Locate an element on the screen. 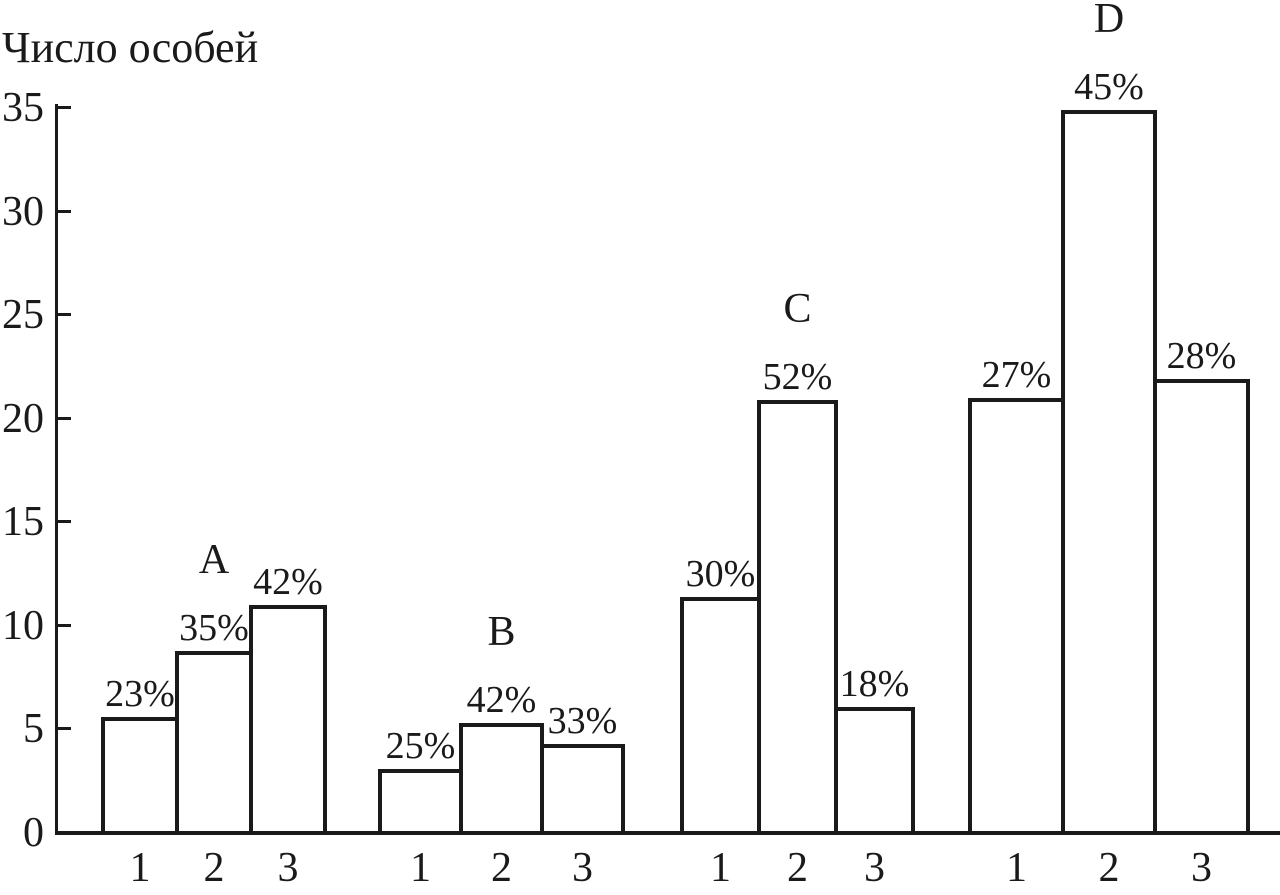  bar-value-label: 30% is located at coordinates (720, 574).